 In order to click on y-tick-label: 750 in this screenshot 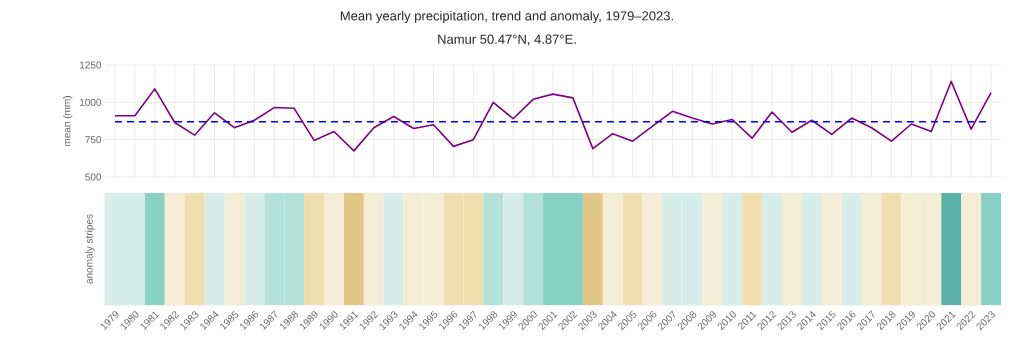, I will do `click(93, 140)`.